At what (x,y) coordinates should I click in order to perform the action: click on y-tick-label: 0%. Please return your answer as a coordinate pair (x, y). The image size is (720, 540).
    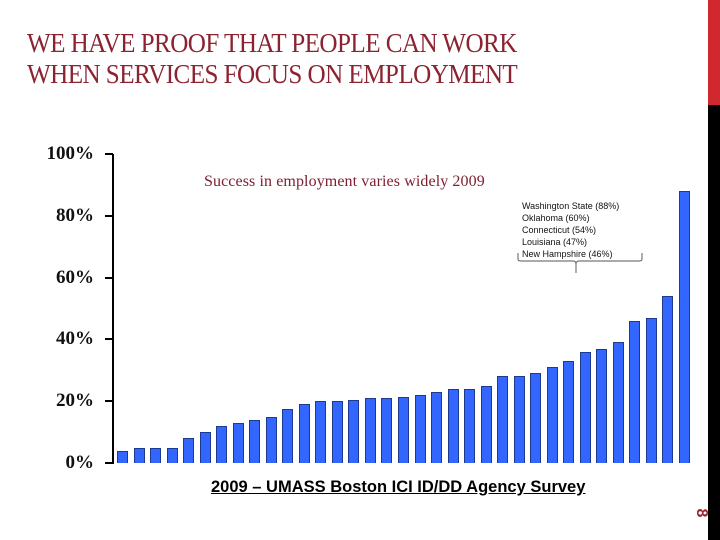
    Looking at the image, I should click on (80, 462).